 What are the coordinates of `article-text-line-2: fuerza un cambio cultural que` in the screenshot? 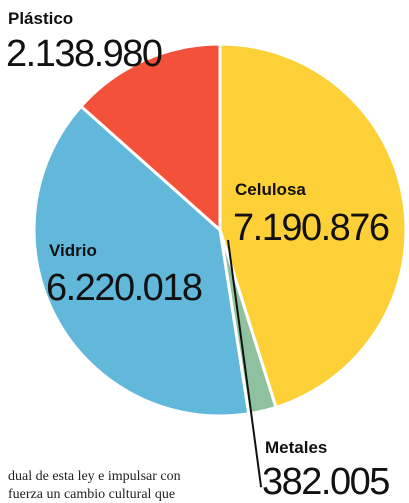 It's located at (92, 494).